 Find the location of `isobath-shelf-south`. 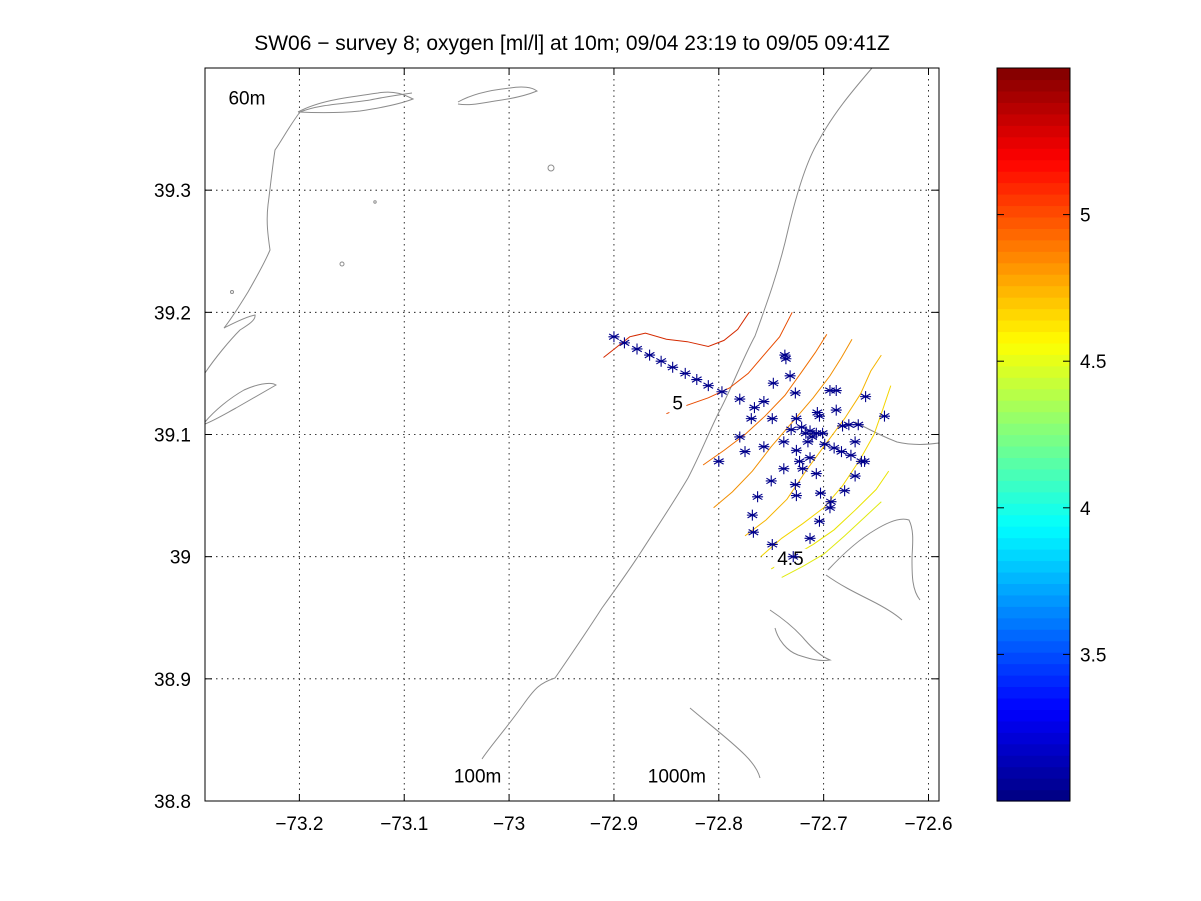

isobath-shelf-south is located at coordinates (864, 597).